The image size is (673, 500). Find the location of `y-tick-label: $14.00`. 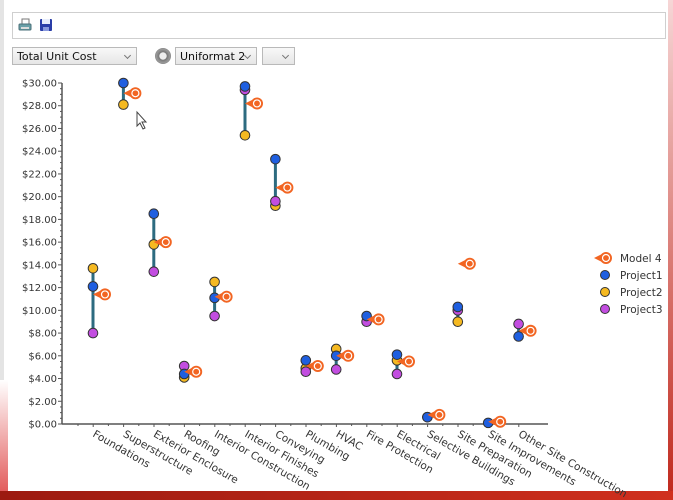

y-tick-label: $14.00 is located at coordinates (39, 265).